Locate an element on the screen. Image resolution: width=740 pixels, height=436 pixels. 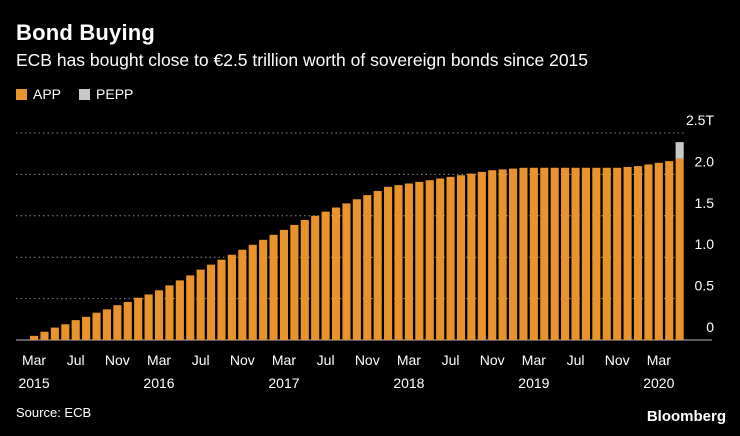
bloomberg-logo: Bloomberg is located at coordinates (686, 416).